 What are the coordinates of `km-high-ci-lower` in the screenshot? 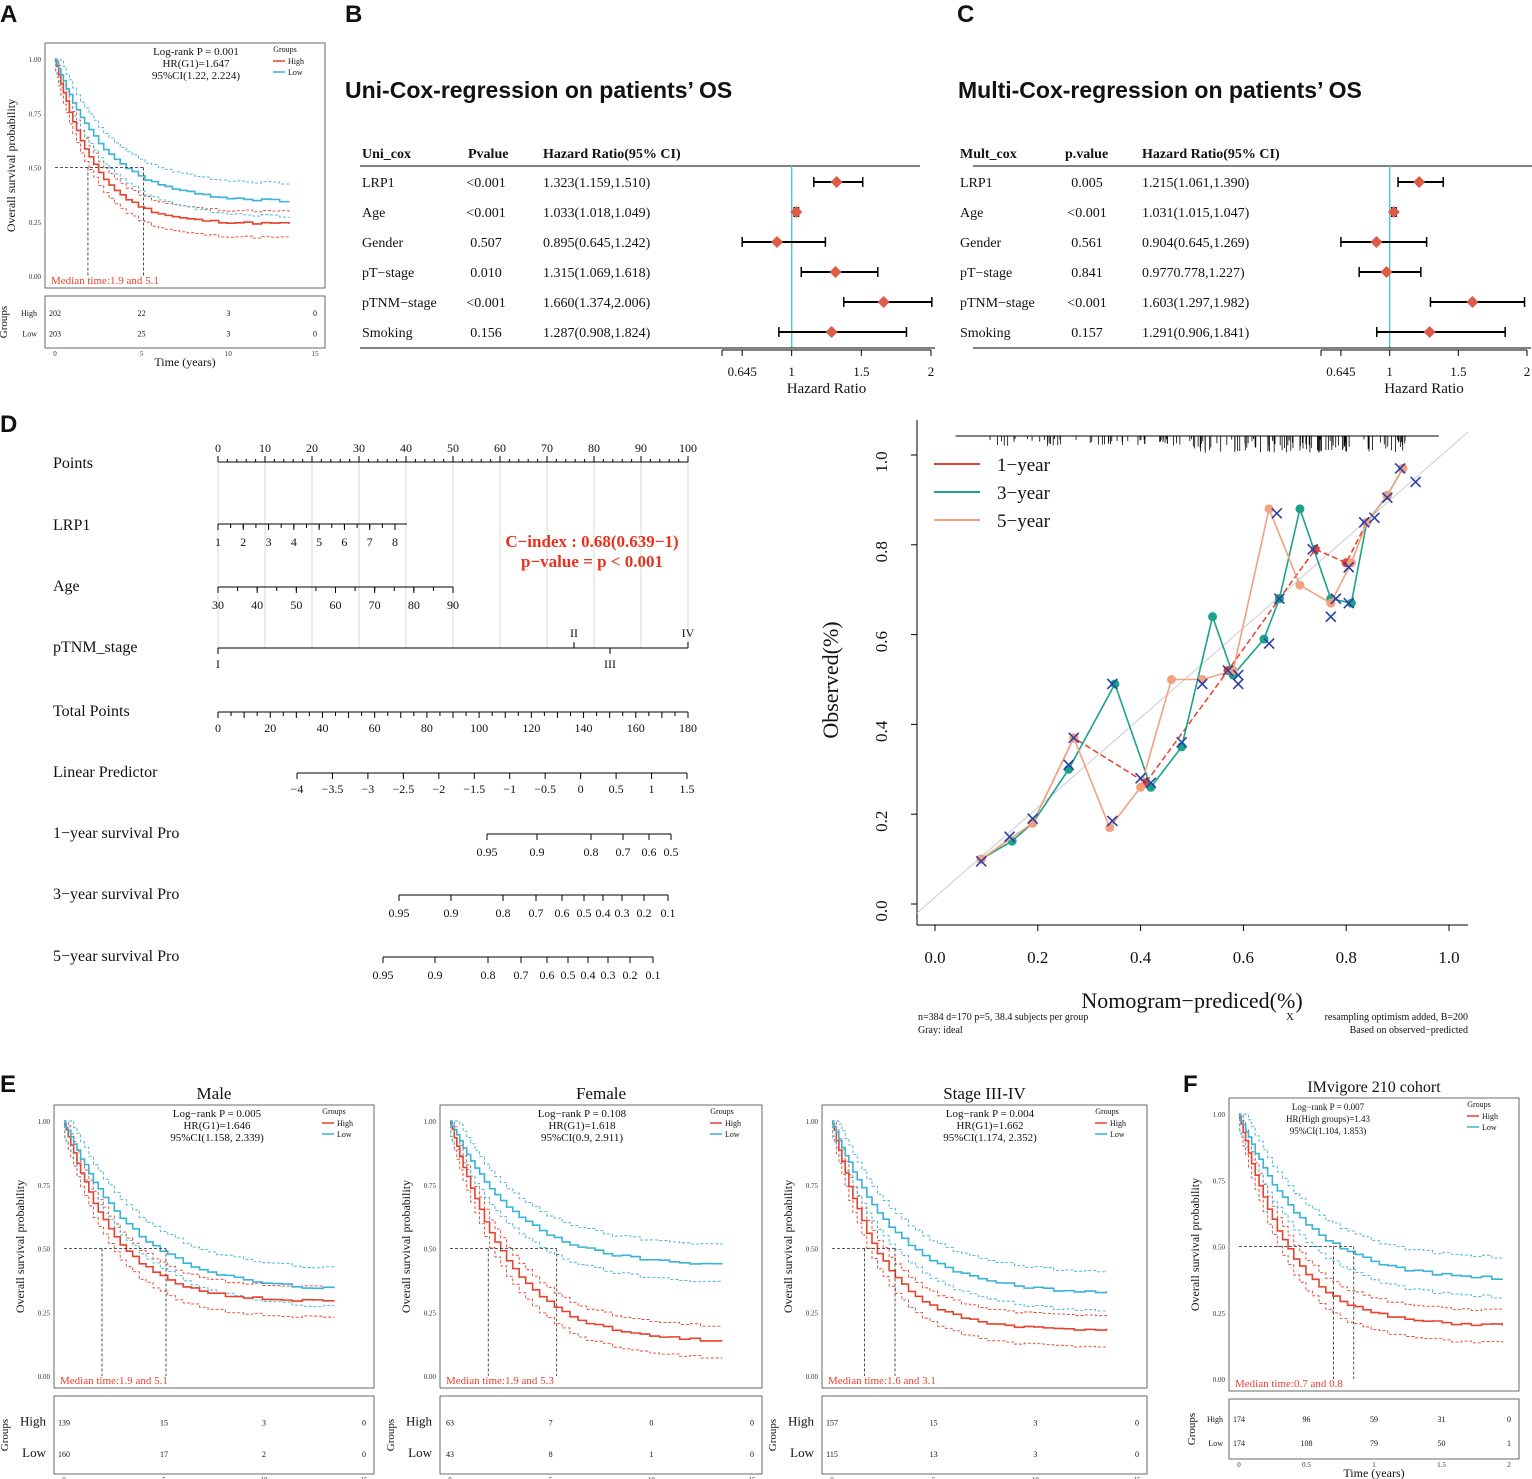 It's located at (586, 1239).